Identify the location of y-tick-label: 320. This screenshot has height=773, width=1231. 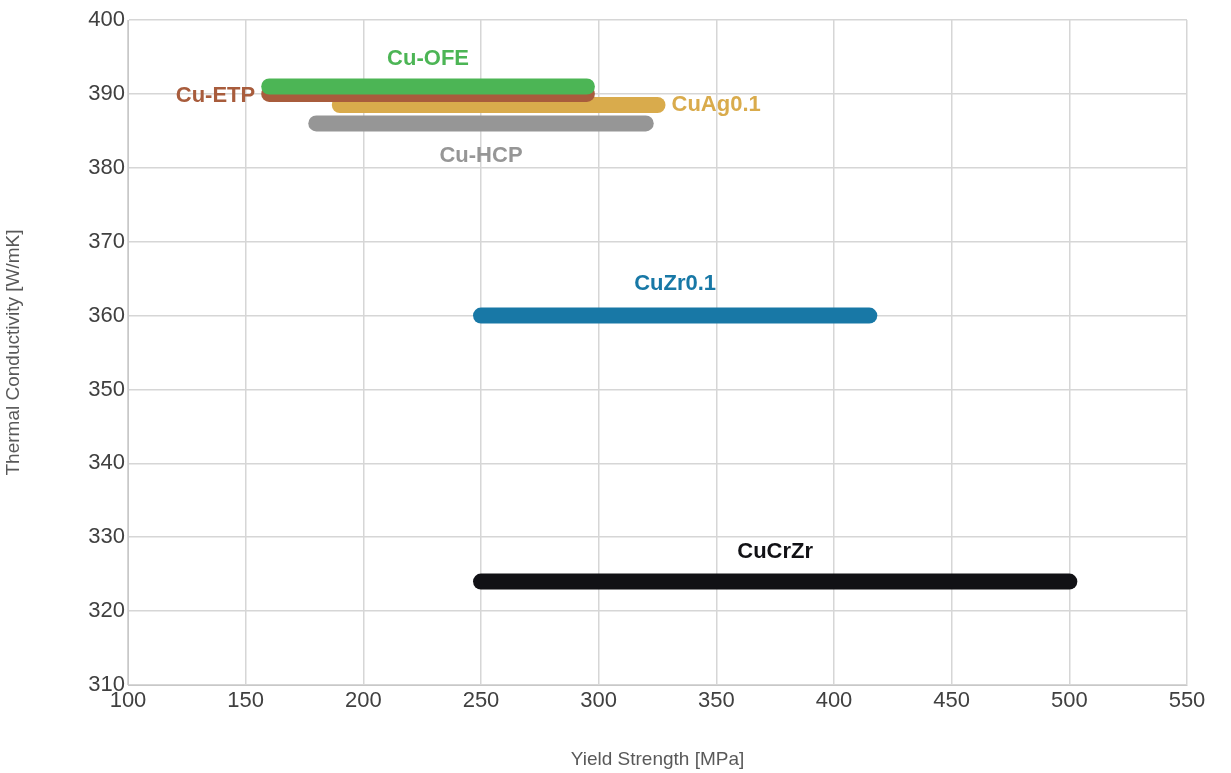
(106, 610).